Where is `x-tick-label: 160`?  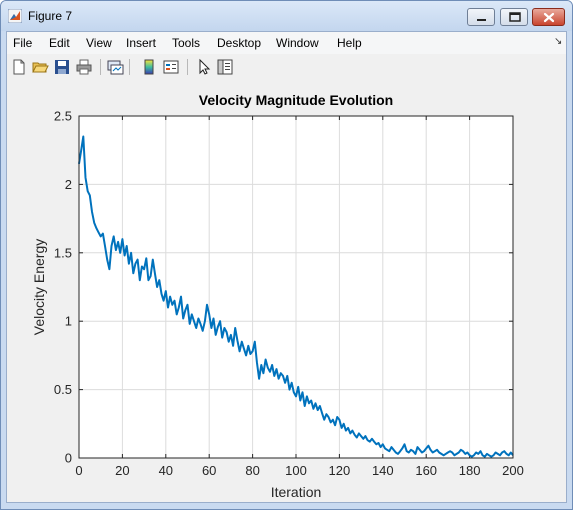
x-tick-label: 160 is located at coordinates (426, 470).